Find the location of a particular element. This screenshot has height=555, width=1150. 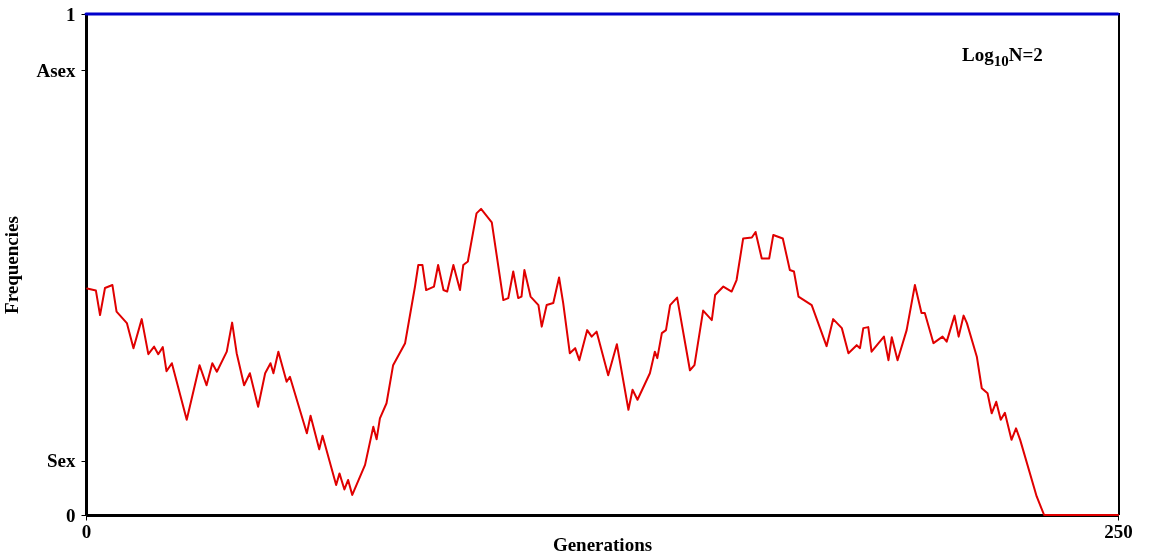

y-axis-title: Frequencies is located at coordinates (12, 265).